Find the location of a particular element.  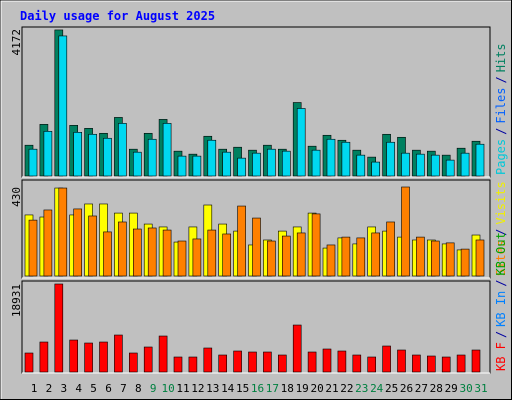

x-tick-label: 27 is located at coordinates (421, 388).